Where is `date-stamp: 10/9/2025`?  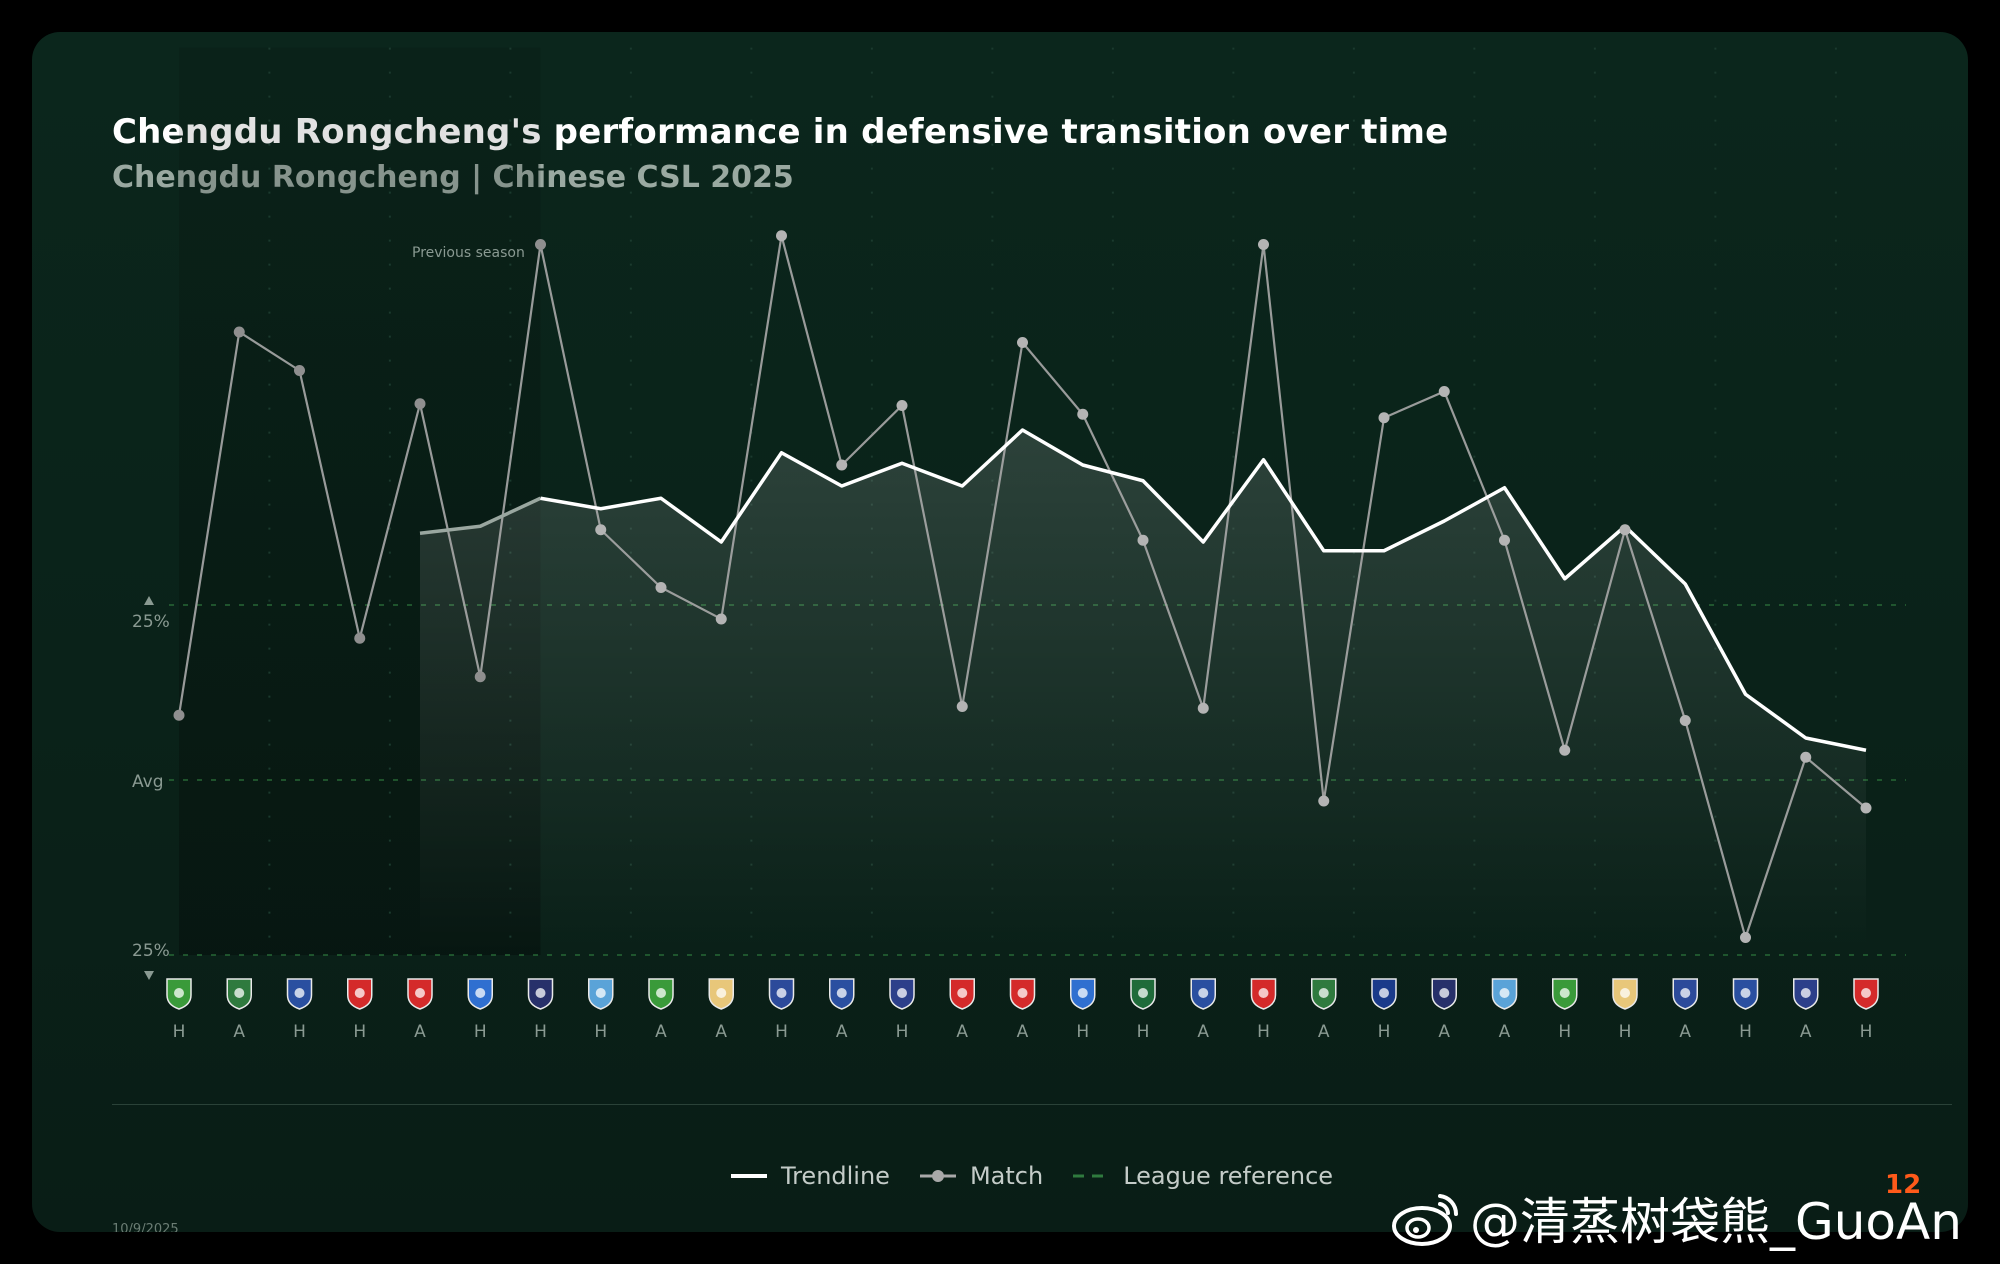 date-stamp: 10/9/2025 is located at coordinates (145, 1227).